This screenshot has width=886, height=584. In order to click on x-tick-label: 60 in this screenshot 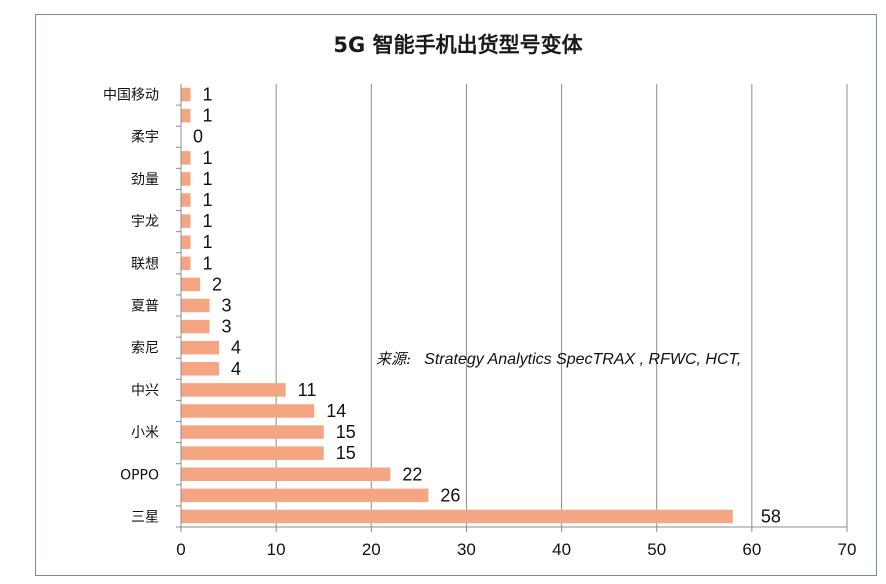, I will do `click(751, 549)`.